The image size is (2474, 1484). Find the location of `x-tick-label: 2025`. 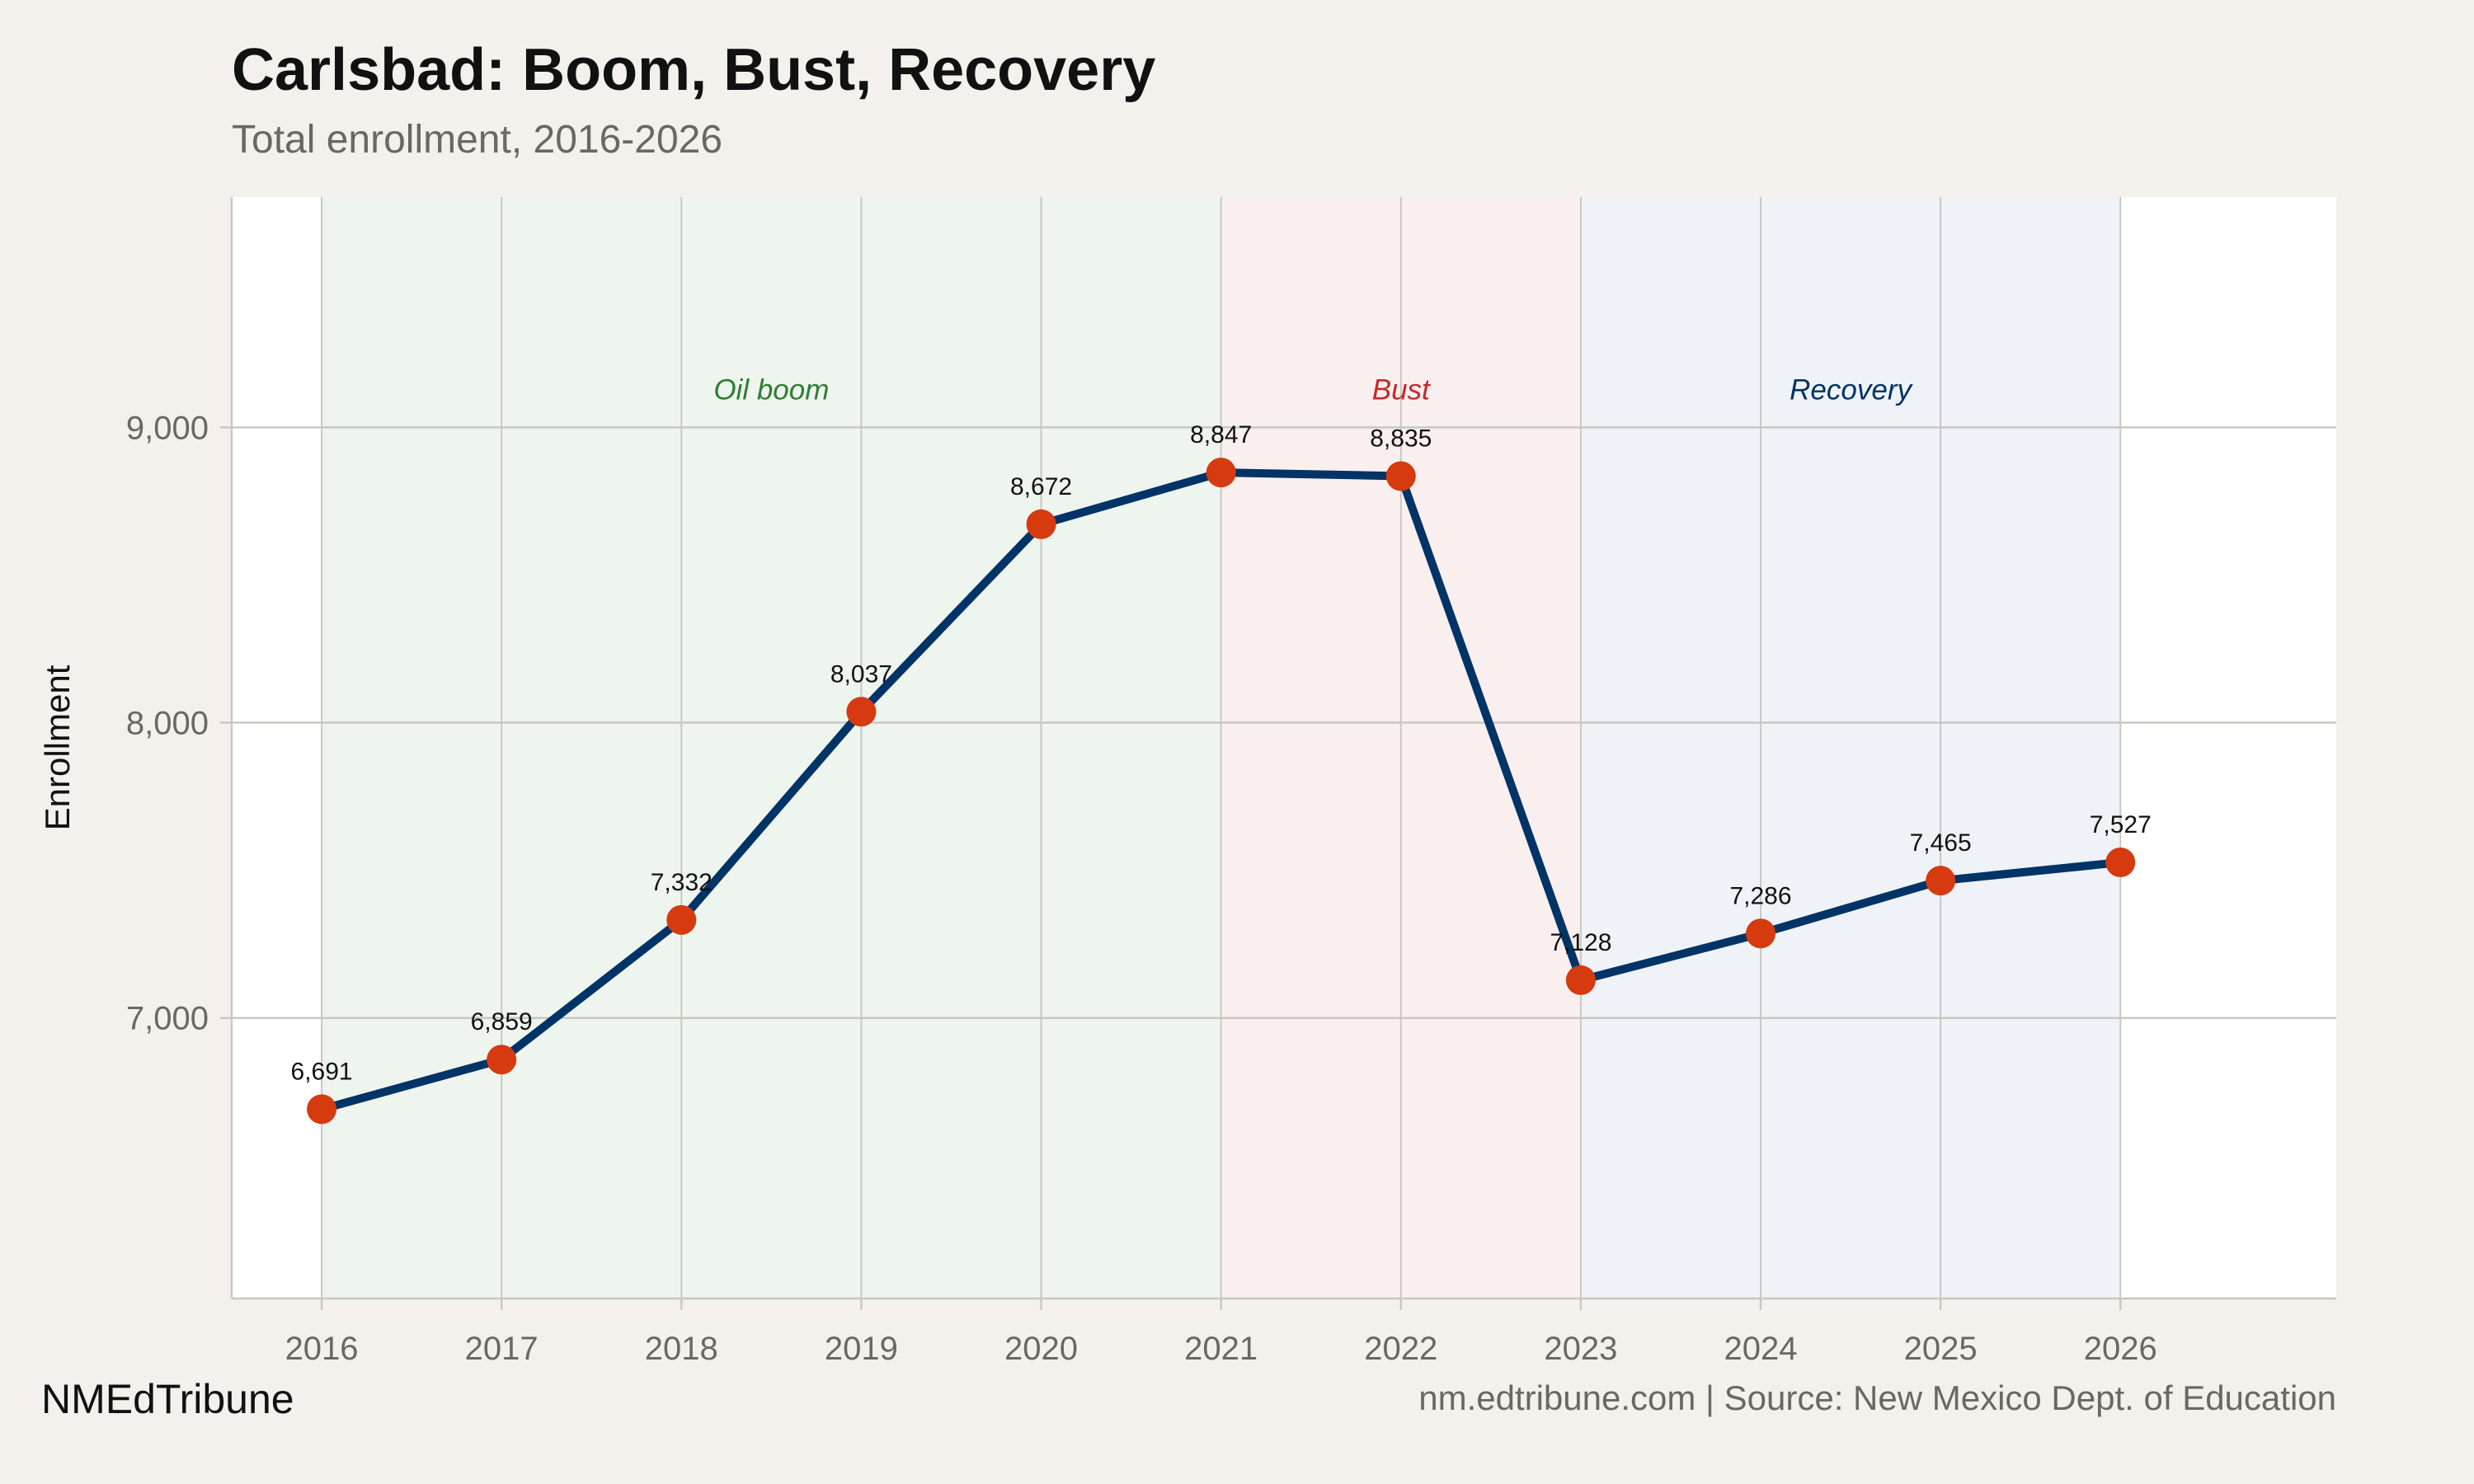

x-tick-label: 2025 is located at coordinates (1941, 1349).